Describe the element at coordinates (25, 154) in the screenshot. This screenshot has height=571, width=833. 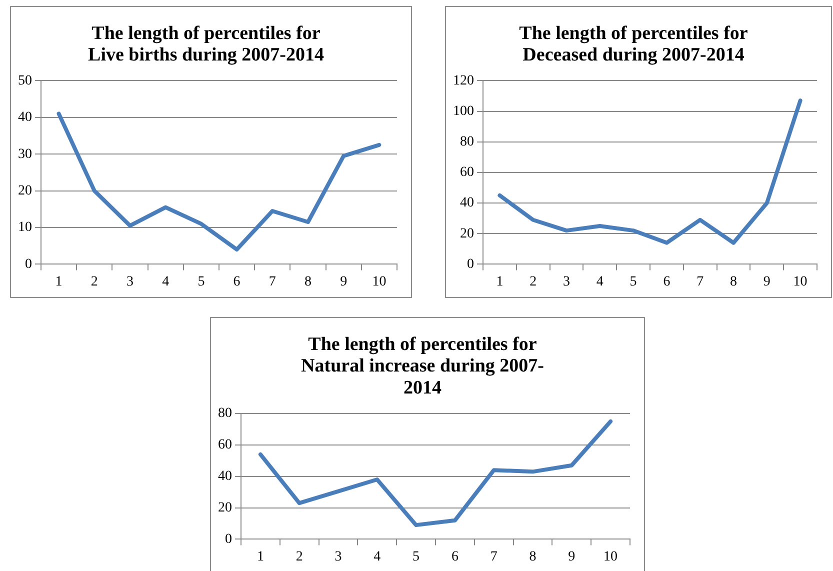
I see `y-tick-label: 30` at that location.